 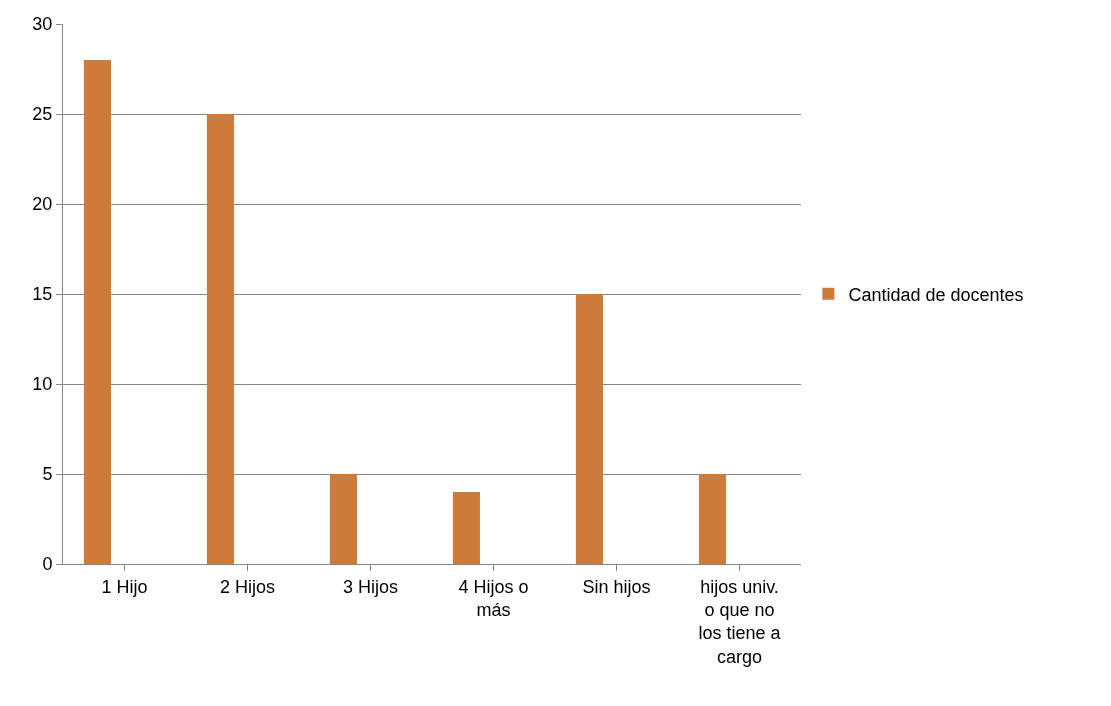 I want to click on y-tick-label: 15, so click(x=42, y=294).